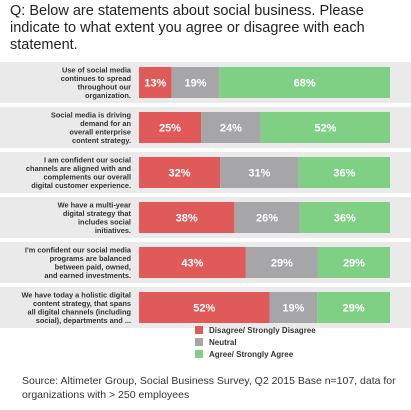 Image resolution: width=411 pixels, height=410 pixels. I want to click on legend-swatch-disagree, so click(199, 330).